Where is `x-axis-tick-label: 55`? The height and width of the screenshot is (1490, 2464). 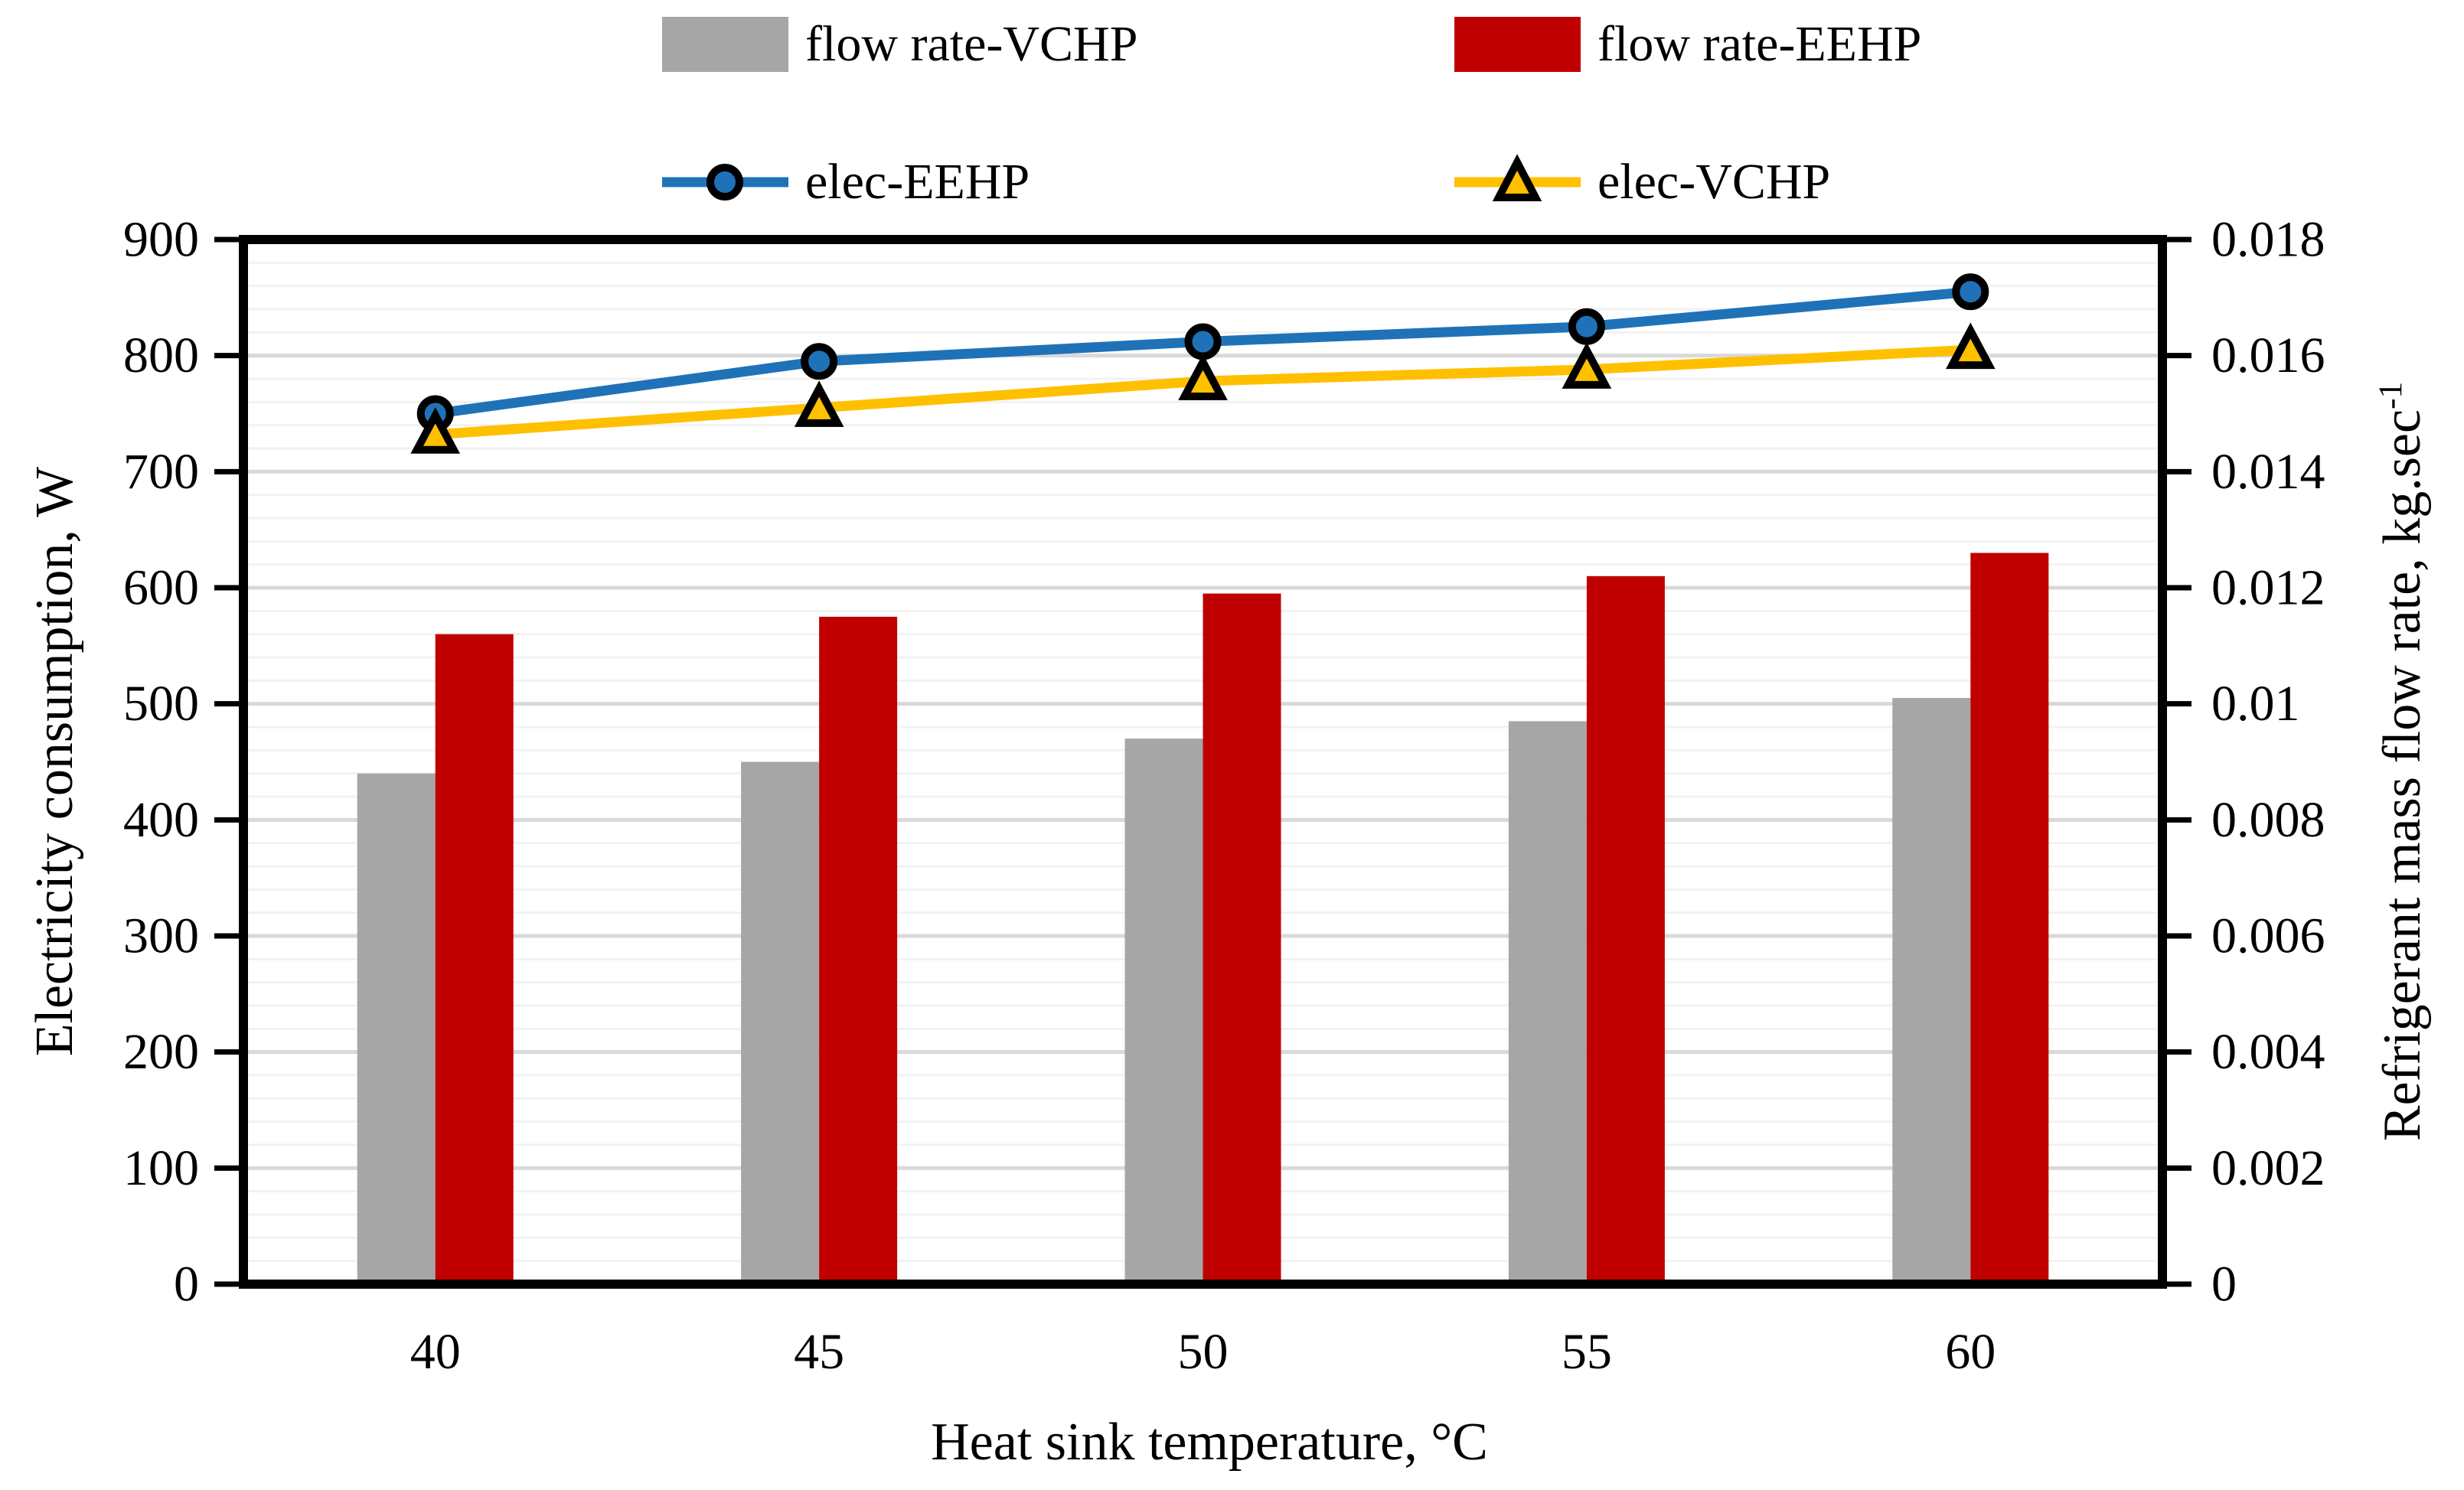
x-axis-tick-label: 55 is located at coordinates (1587, 1352).